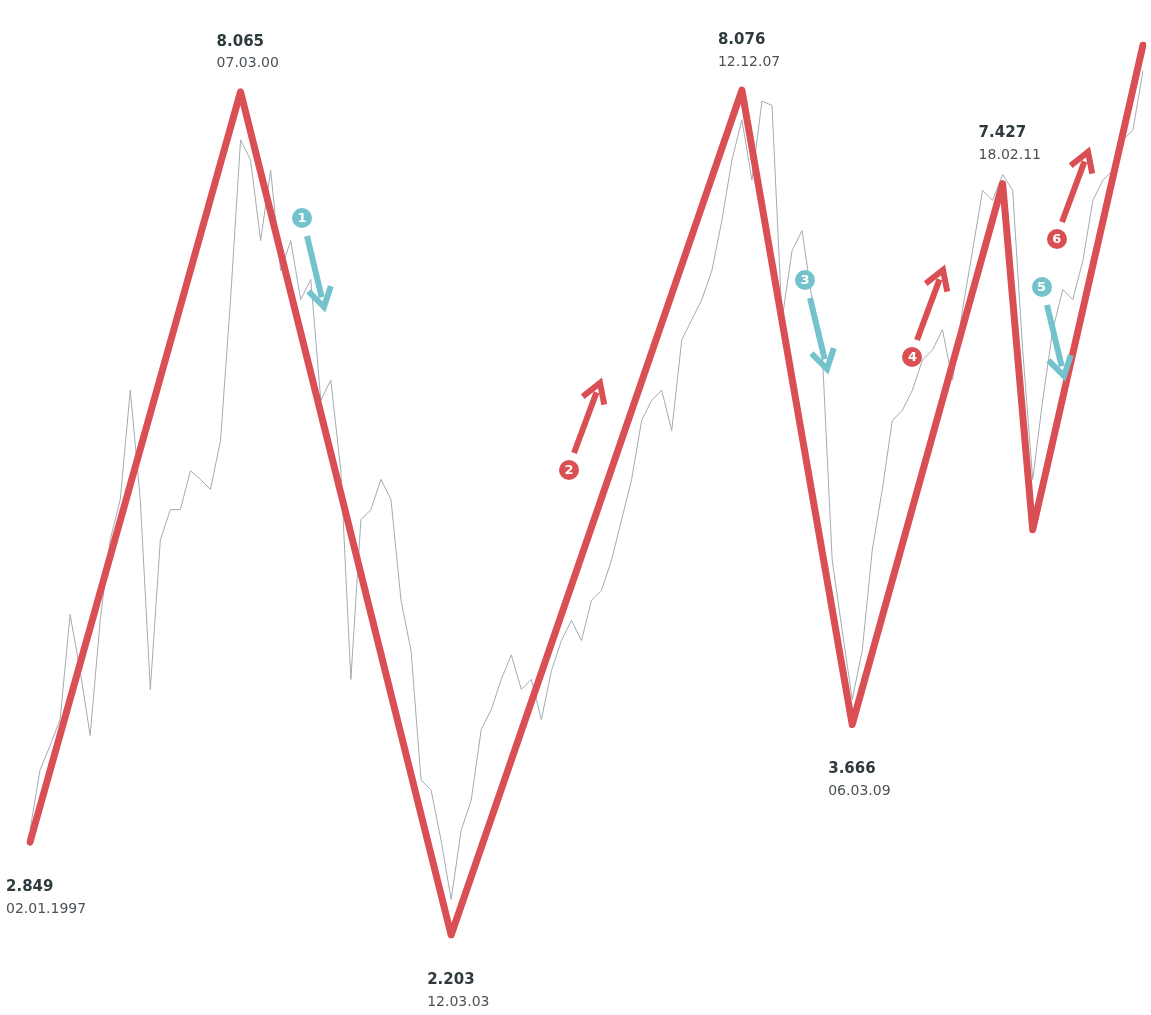 Image resolution: width=1151 pixels, height=1015 pixels. Describe the element at coordinates (30, 885) in the screenshot. I see `data-label: 2.849` at that location.